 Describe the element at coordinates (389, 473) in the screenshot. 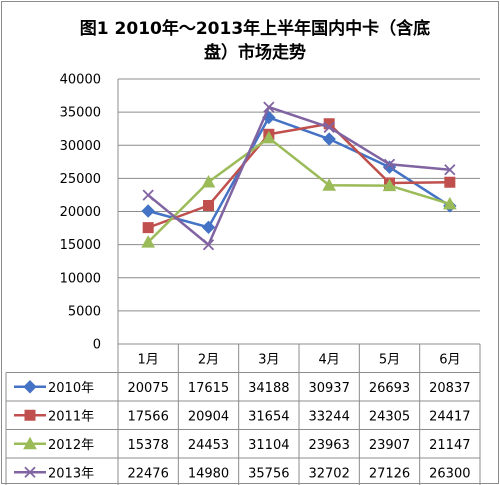

I see `data-value-label: 27126` at that location.